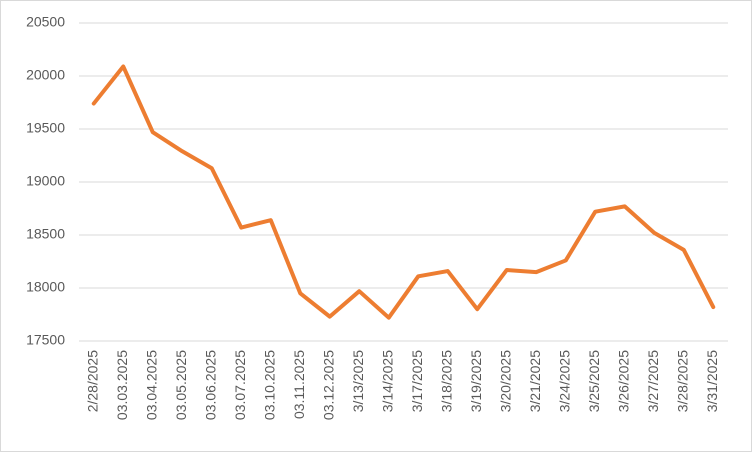  What do you see at coordinates (92, 381) in the screenshot?
I see `x-tick-label: 2/28/2025` at bounding box center [92, 381].